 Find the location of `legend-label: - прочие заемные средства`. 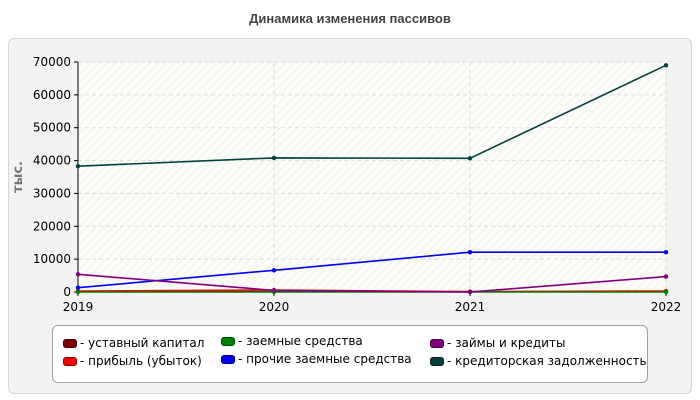

legend-label: - прочие заемные средства is located at coordinates (325, 359).